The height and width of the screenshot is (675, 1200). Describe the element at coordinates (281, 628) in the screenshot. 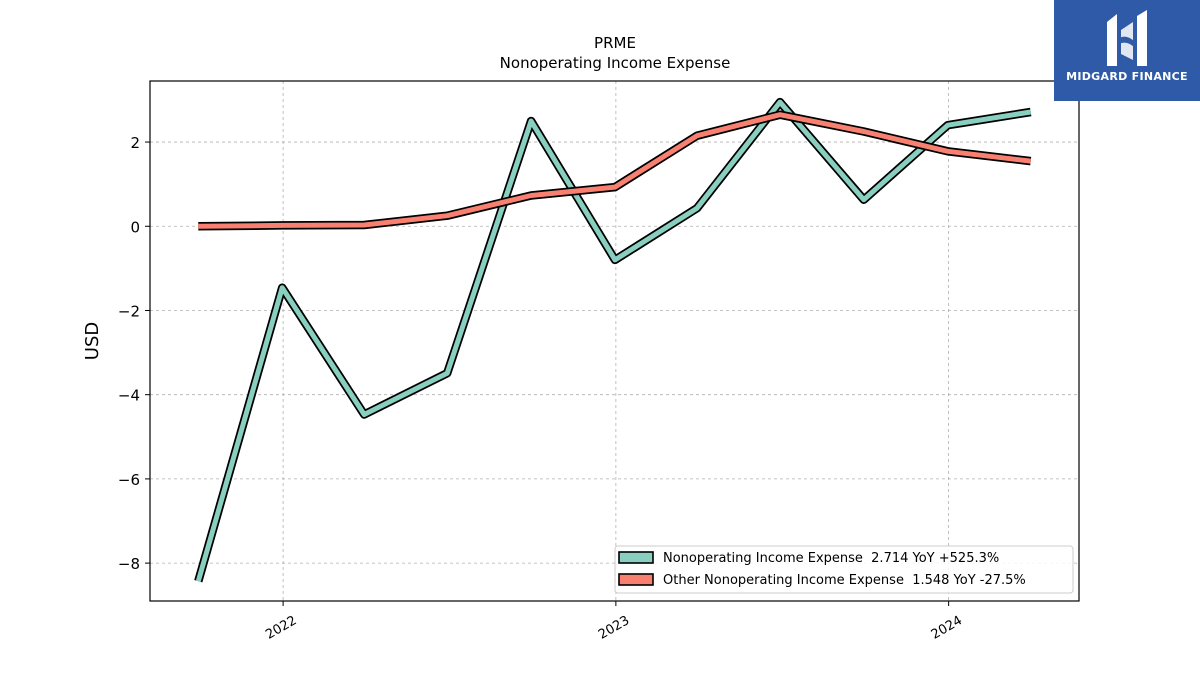

I see `x-tick-label: 2022` at that location.